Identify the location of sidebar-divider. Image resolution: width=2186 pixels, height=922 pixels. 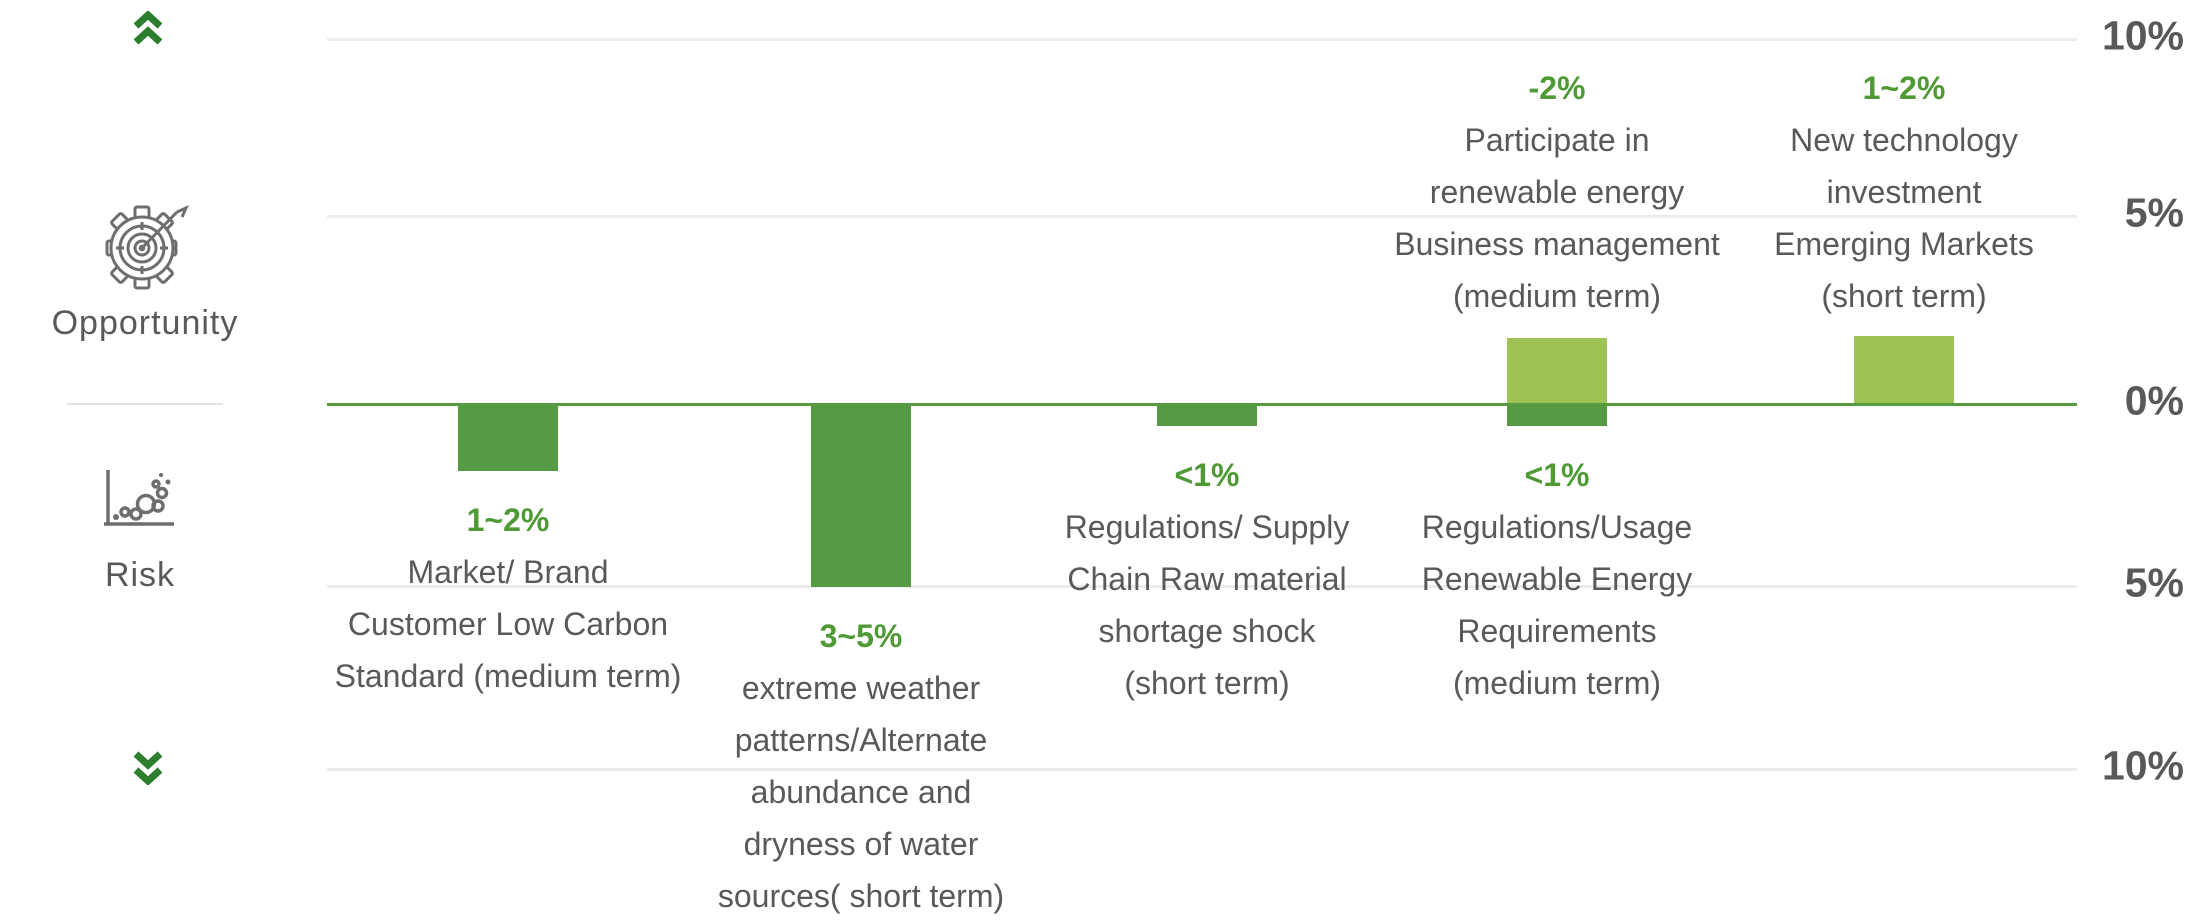
(145, 404).